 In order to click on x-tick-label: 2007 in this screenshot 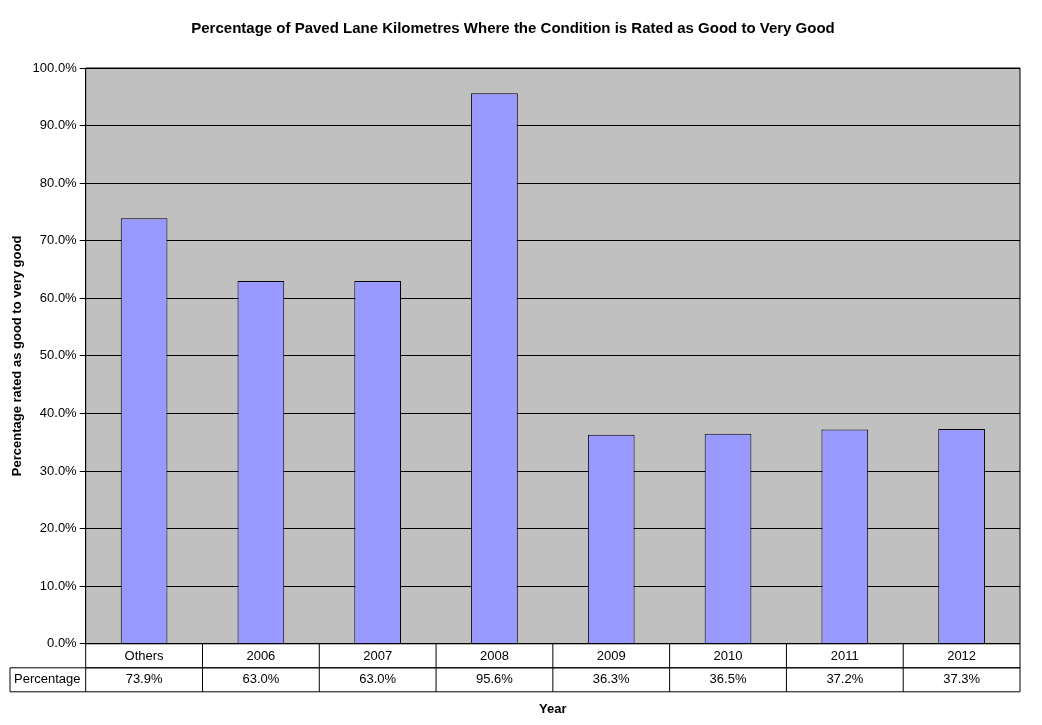, I will do `click(378, 656)`.